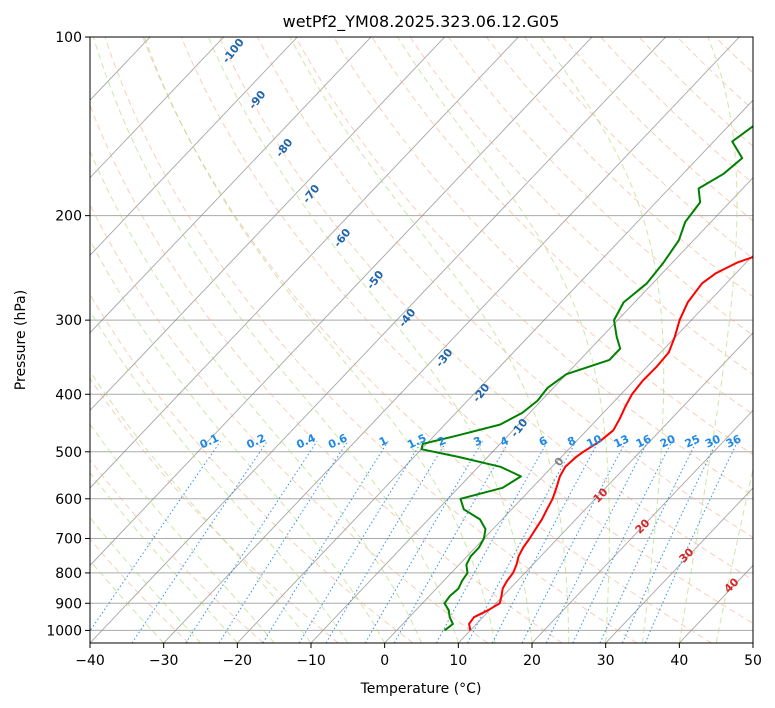 The width and height of the screenshot is (775, 708). I want to click on y-tick-label: 800, so click(68, 574).